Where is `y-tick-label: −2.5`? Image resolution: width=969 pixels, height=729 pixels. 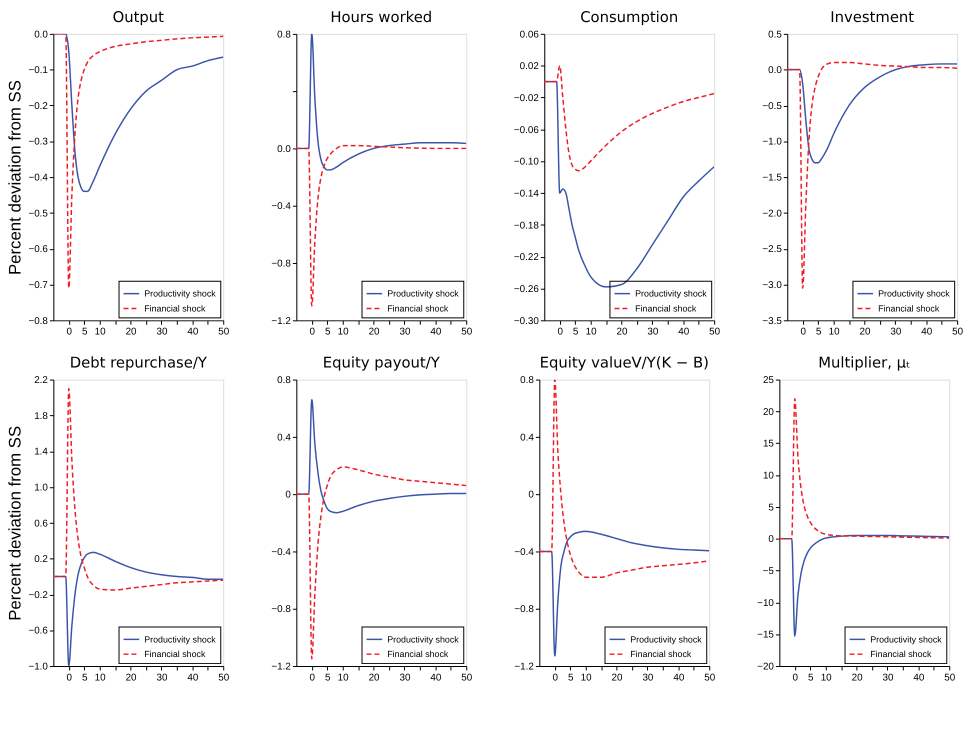 y-tick-label: −2.5 is located at coordinates (772, 250).